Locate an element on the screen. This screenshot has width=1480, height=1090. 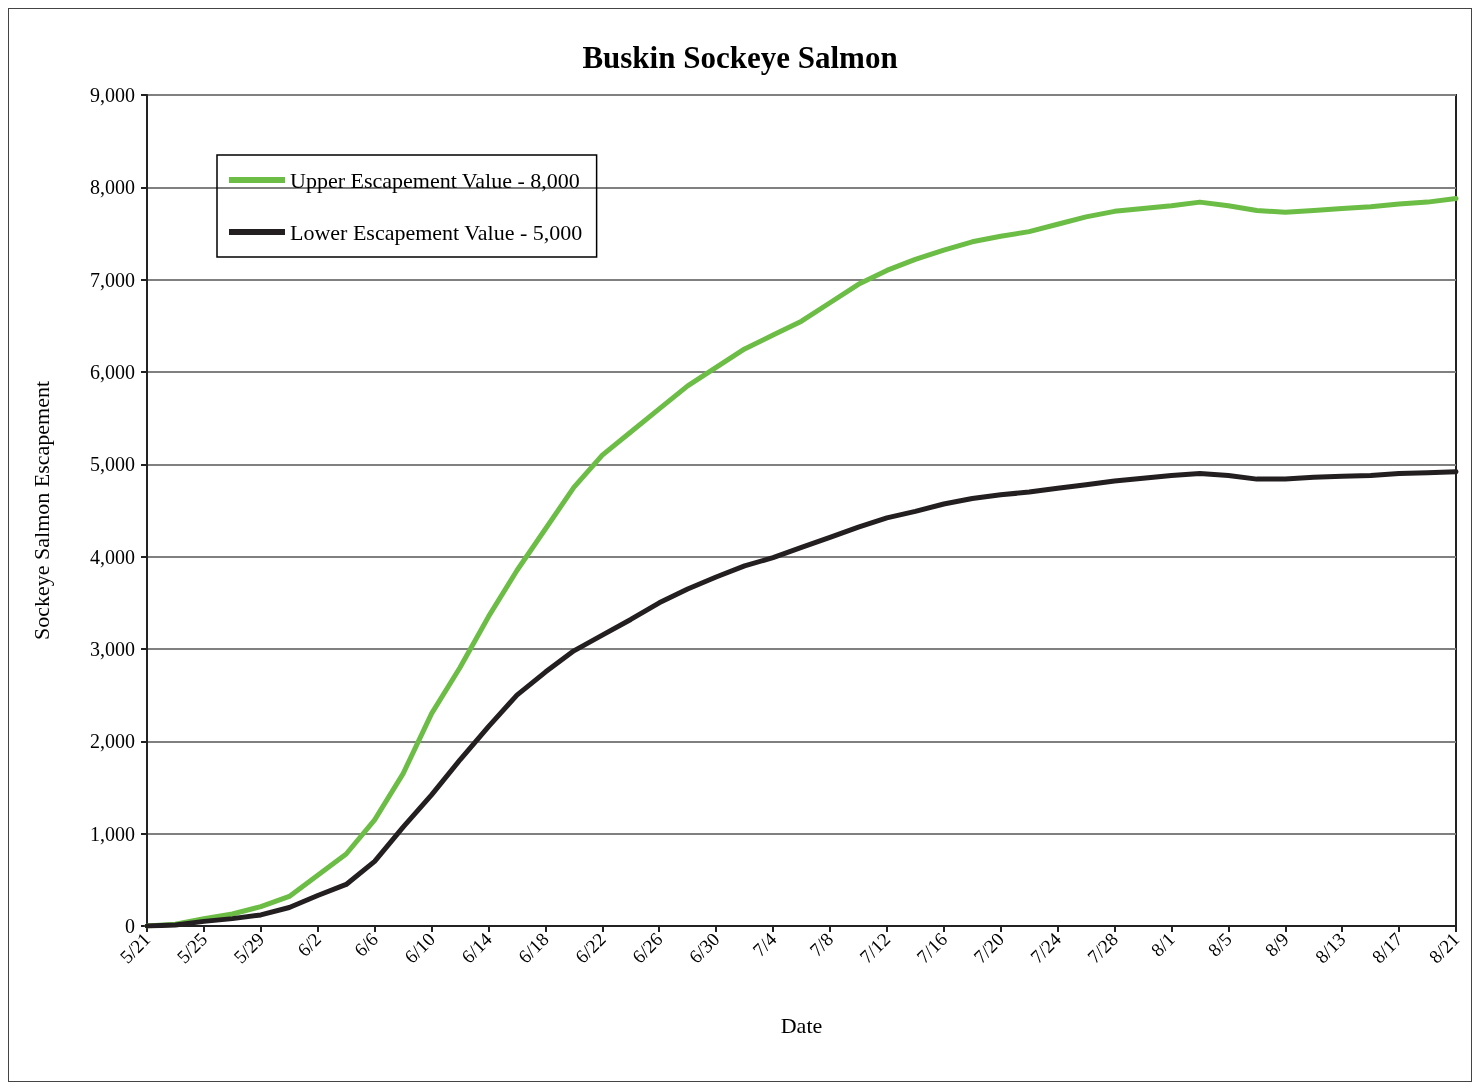
x-tick-label: 7/16 is located at coordinates (932, 948).